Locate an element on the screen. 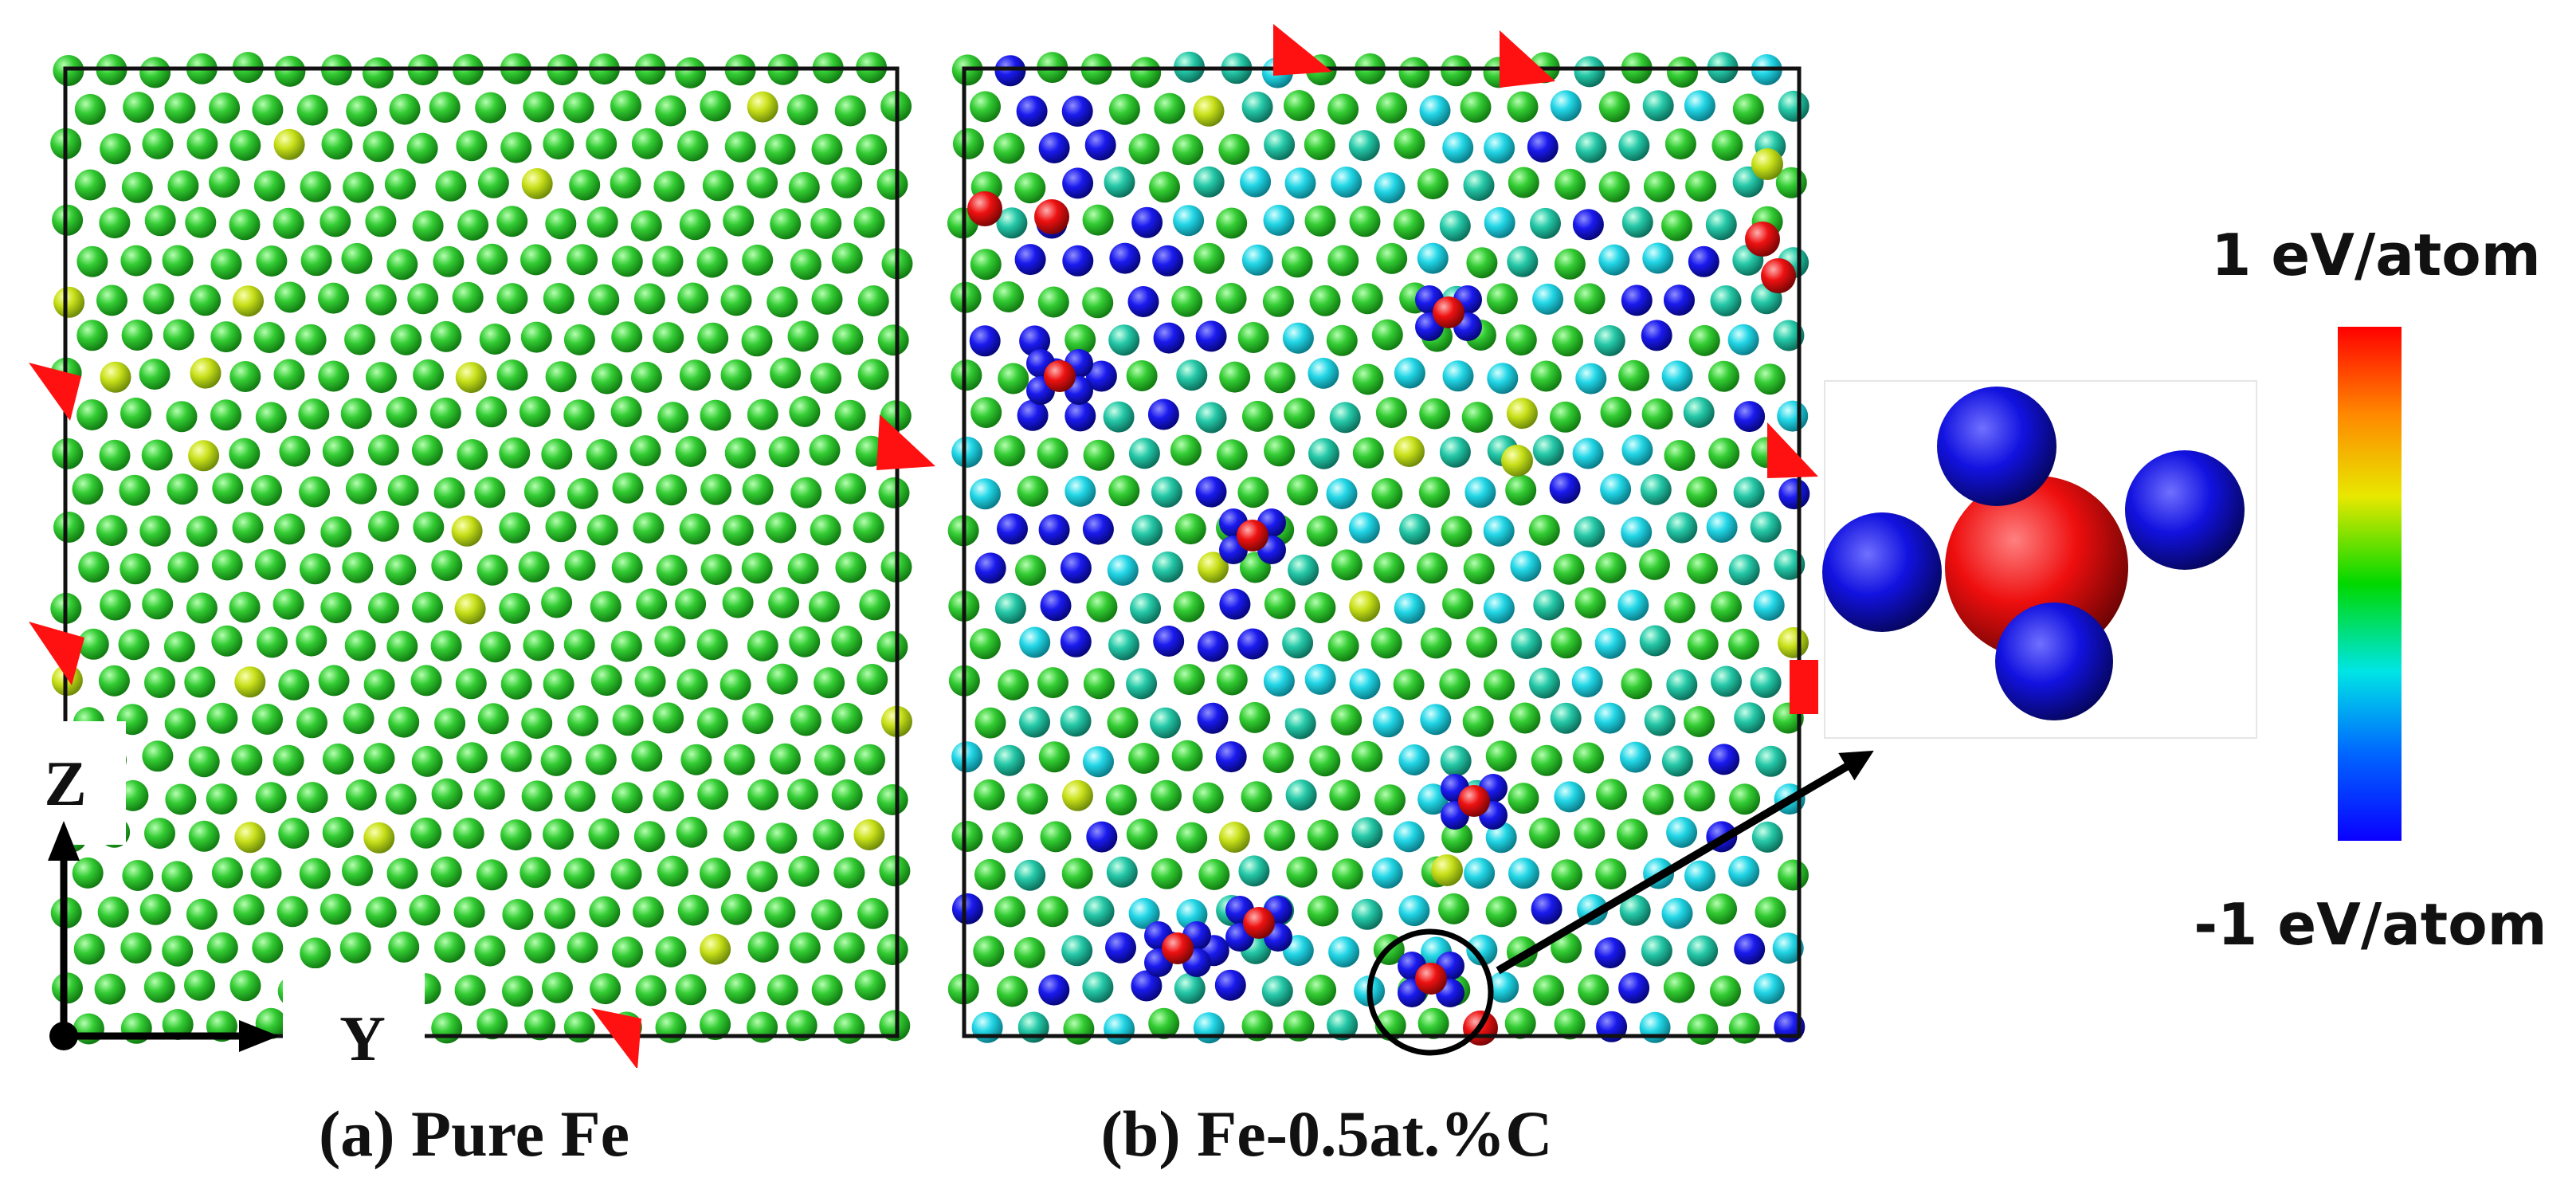 This screenshot has width=2576, height=1201. inset-fe-atom-top is located at coordinates (1996, 447).